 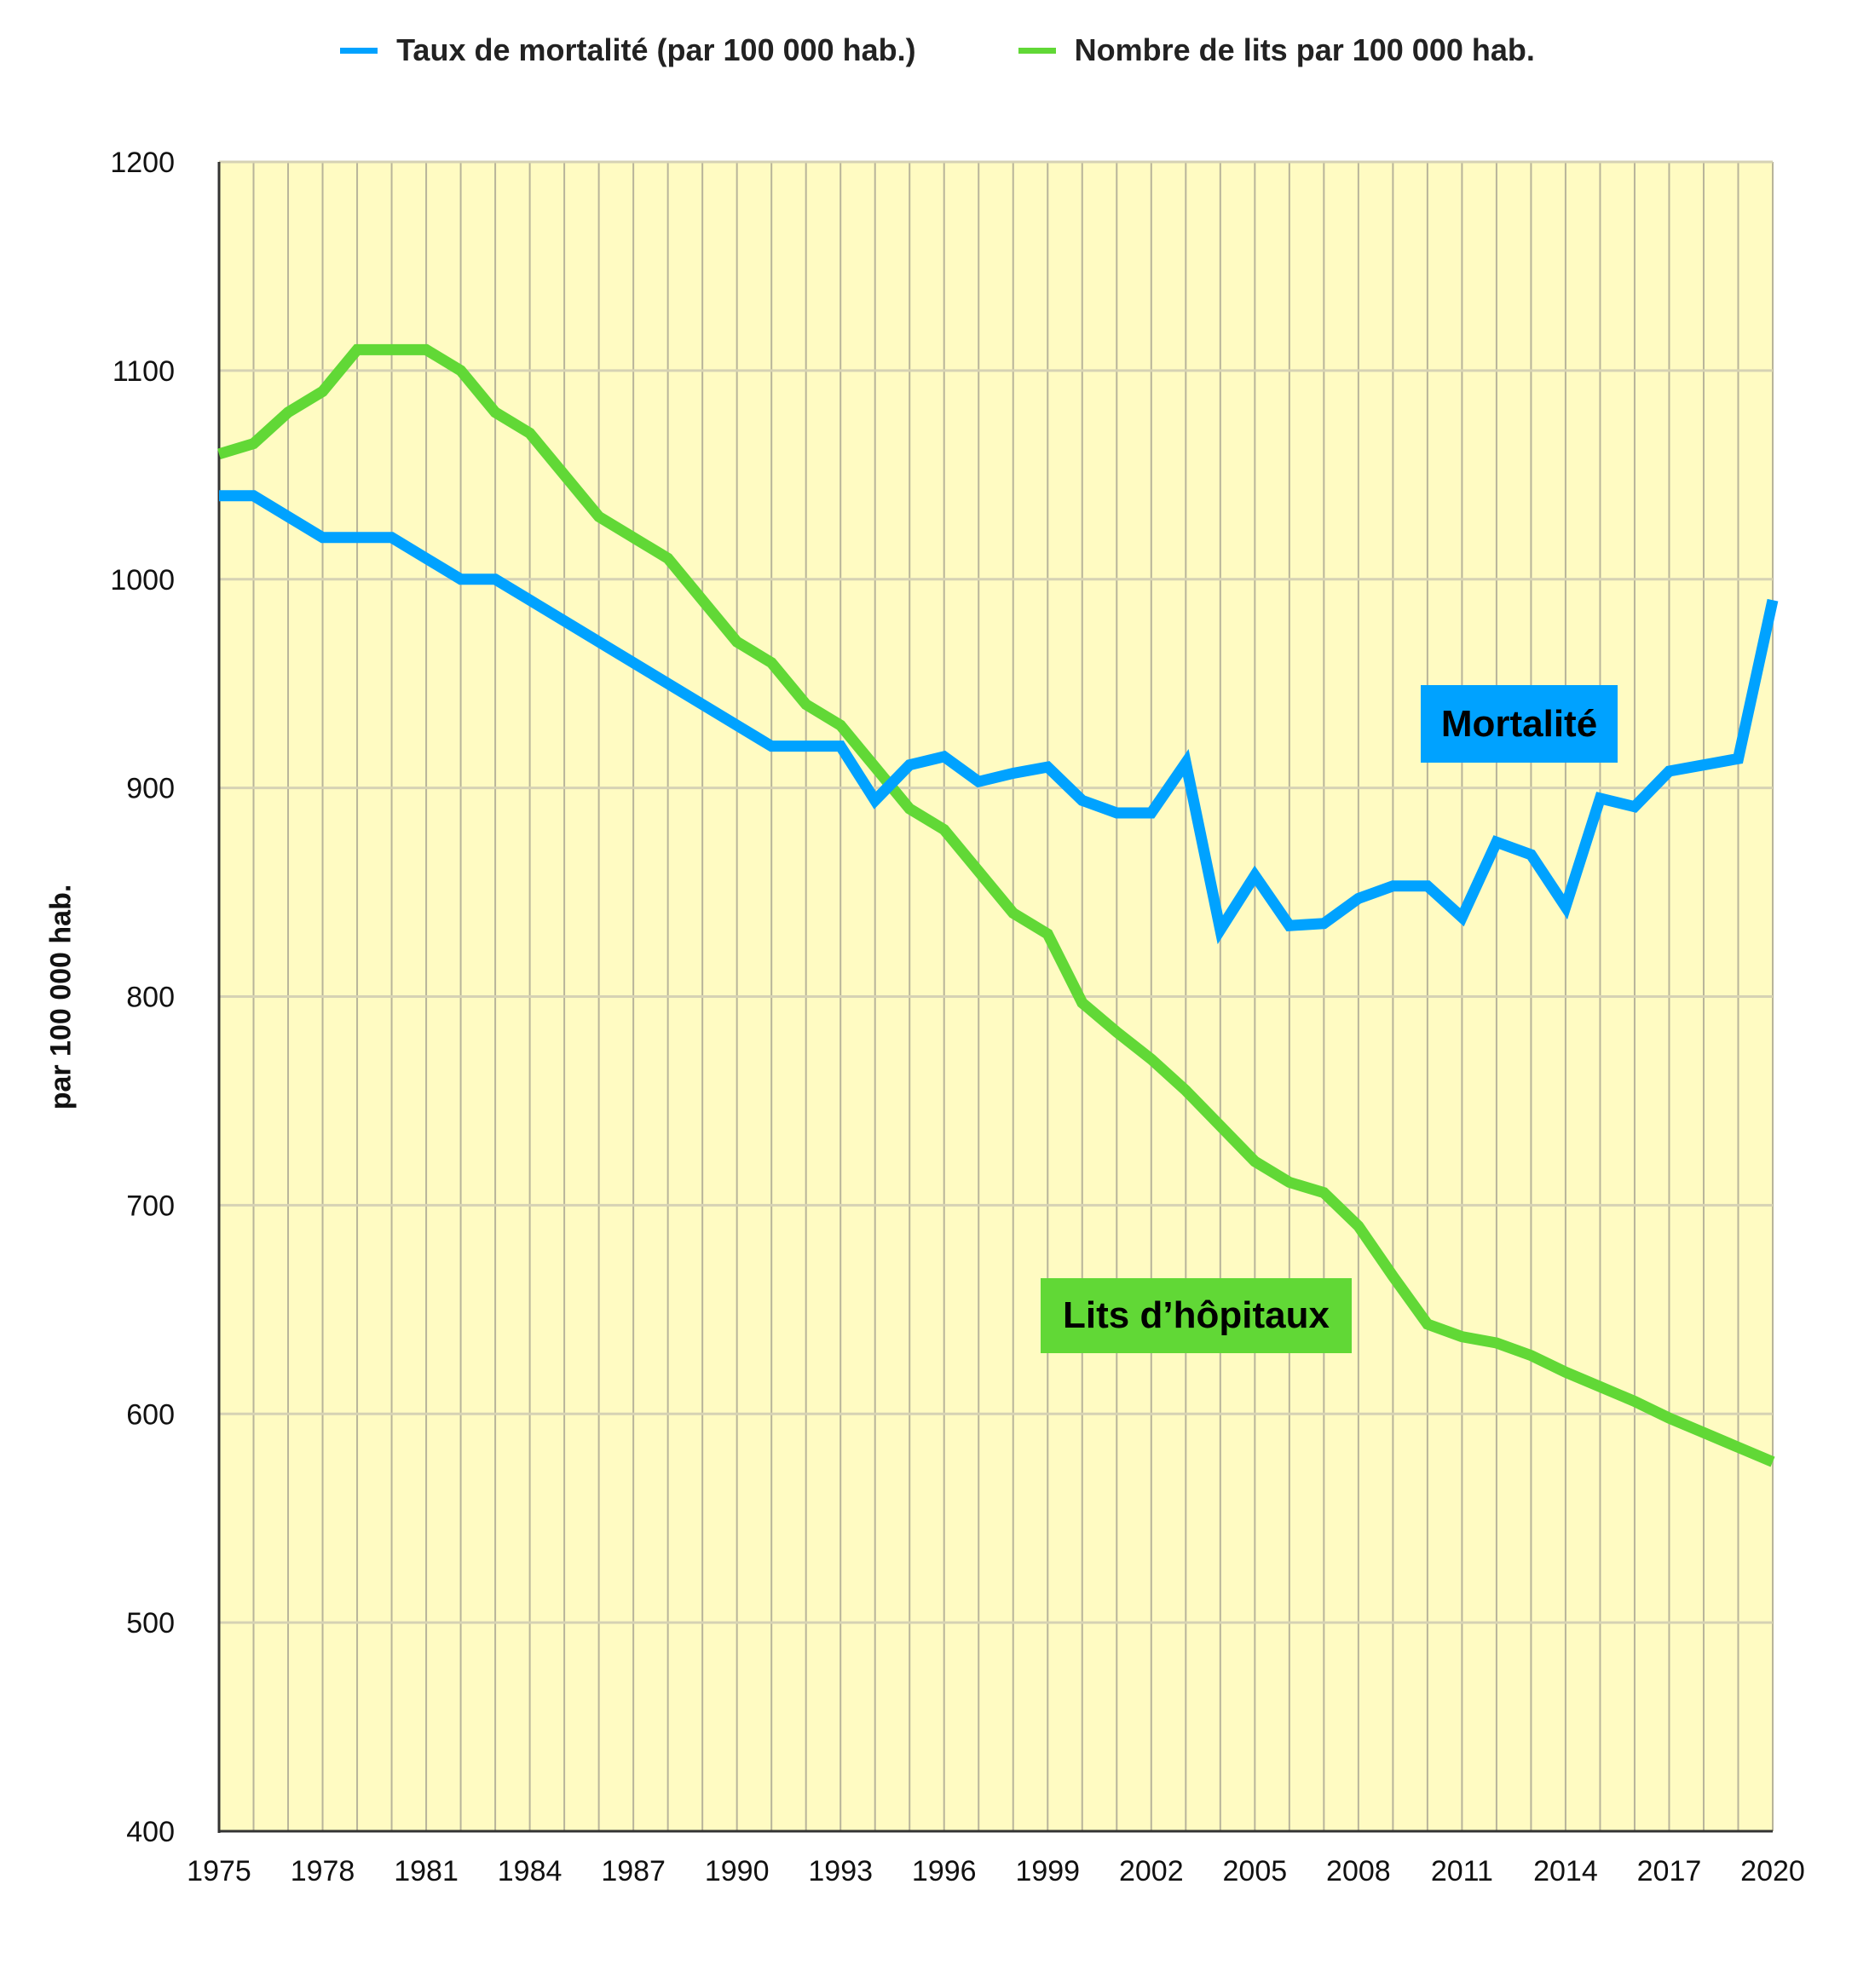 What do you see at coordinates (1520, 724) in the screenshot?
I see `annotation-mortality: Mortalité` at bounding box center [1520, 724].